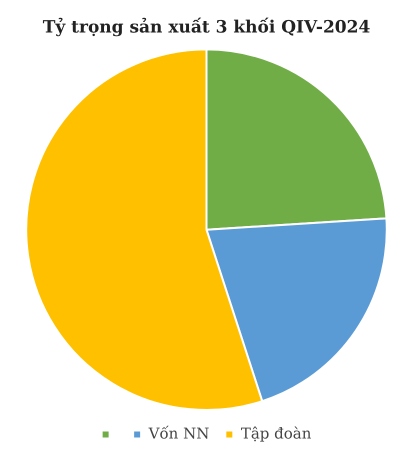  What do you see at coordinates (276, 433) in the screenshot?
I see `legend-label: Tập đoàn` at bounding box center [276, 433].